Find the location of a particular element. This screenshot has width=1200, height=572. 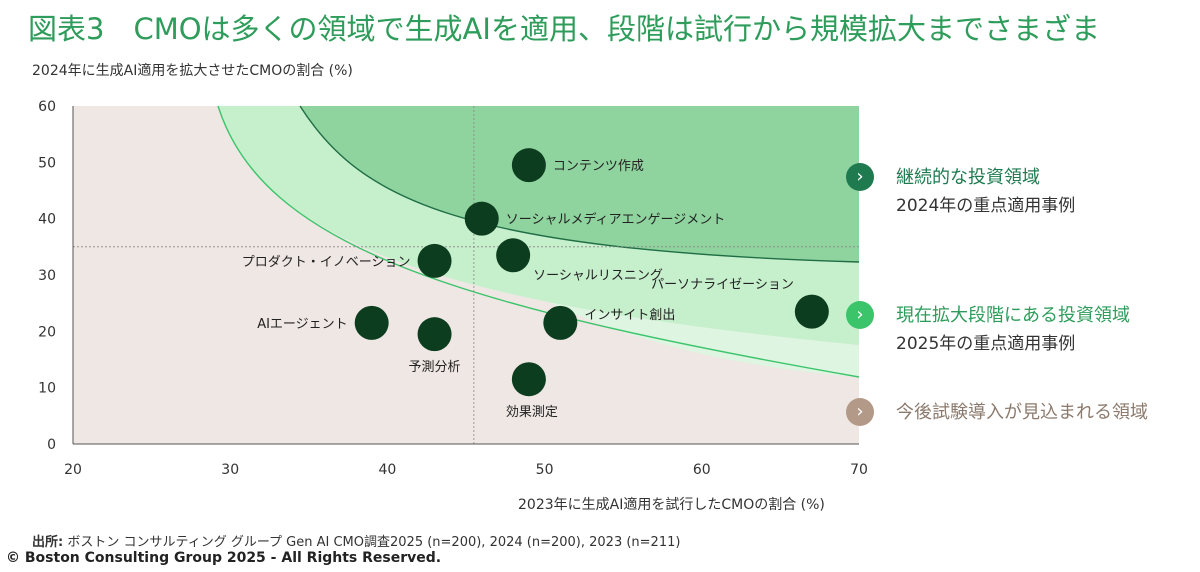

data-point-label: ソーシャルメディアエンゲージメント is located at coordinates (616, 220).